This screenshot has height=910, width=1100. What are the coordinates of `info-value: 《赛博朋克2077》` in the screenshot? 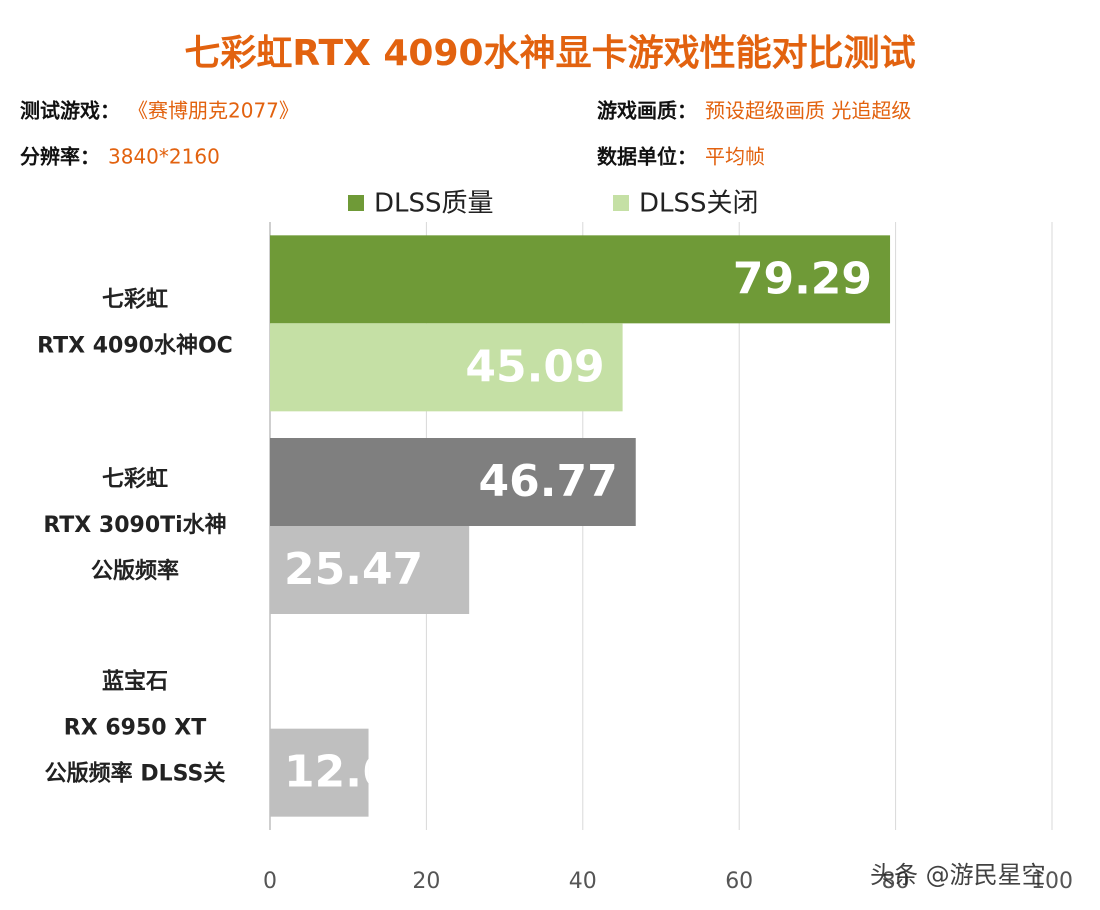 It's located at (213, 111).